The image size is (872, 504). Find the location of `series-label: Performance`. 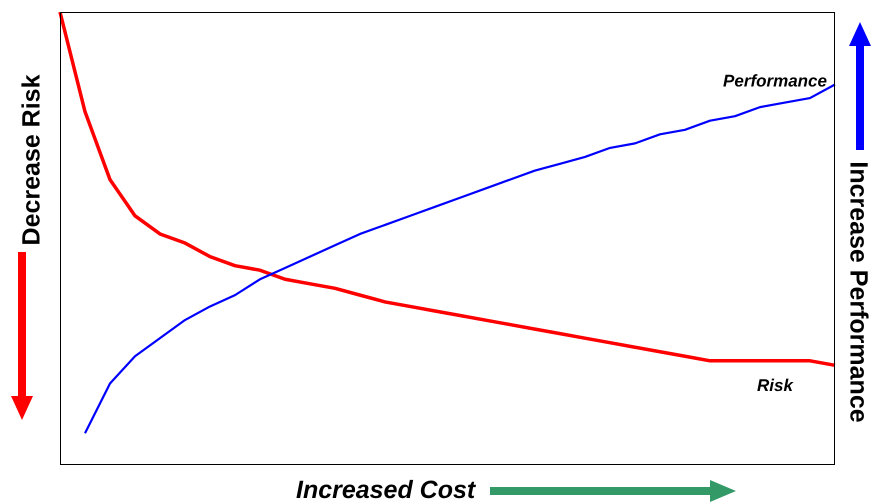

series-label: Performance is located at coordinates (775, 81).